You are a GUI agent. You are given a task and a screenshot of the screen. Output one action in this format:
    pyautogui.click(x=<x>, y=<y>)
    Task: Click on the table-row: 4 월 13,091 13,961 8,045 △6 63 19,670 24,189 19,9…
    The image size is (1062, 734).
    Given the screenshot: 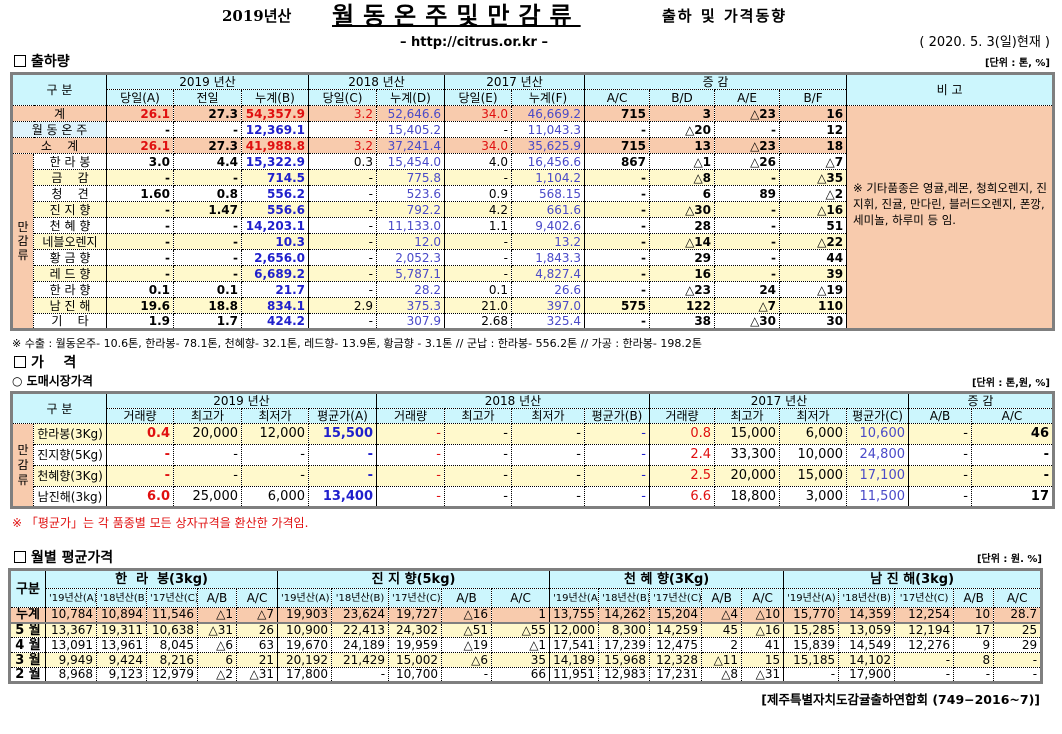 What is the action you would take?
    pyautogui.click(x=526, y=645)
    